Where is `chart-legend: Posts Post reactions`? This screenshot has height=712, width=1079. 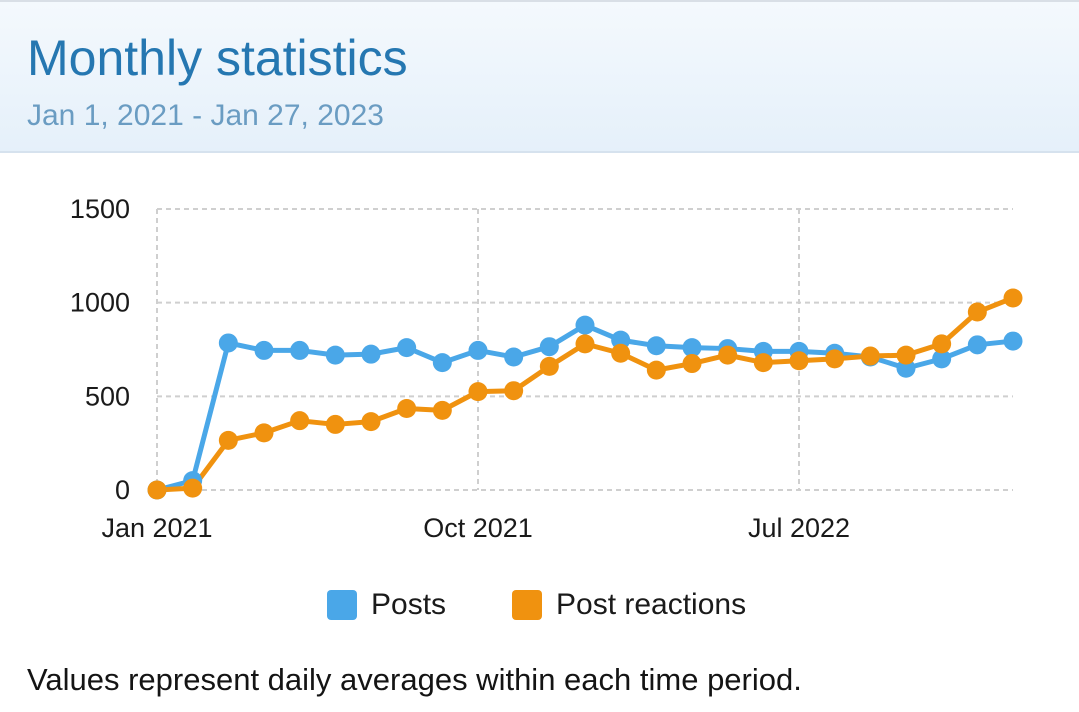
chart-legend: Posts Post reactions is located at coordinates (539, 605).